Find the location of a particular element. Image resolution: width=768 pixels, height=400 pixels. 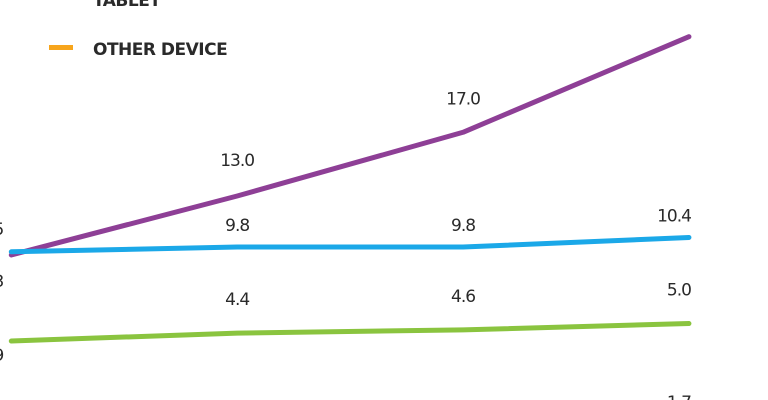

series-line-tablet is located at coordinates (350, 332).